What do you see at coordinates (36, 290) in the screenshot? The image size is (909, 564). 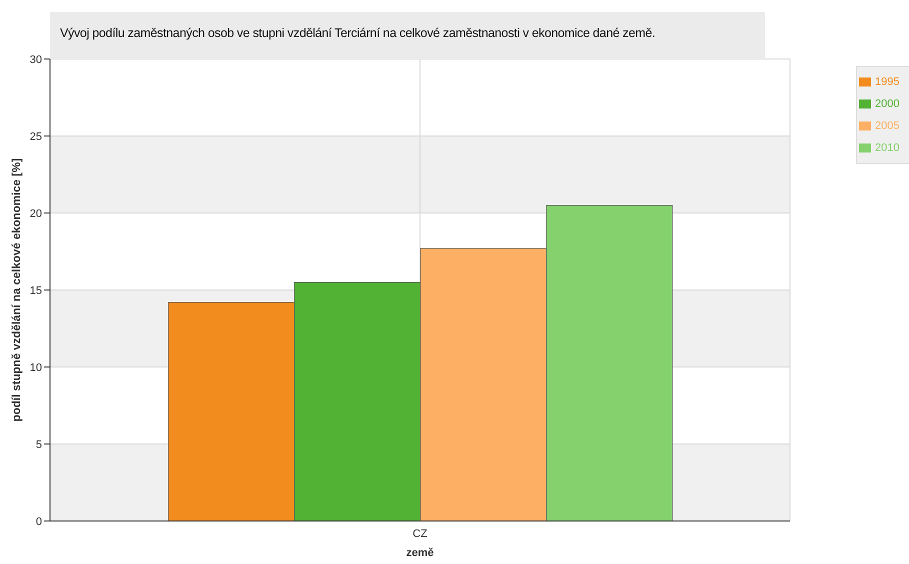 I see `y-tick-label: 15` at bounding box center [36, 290].